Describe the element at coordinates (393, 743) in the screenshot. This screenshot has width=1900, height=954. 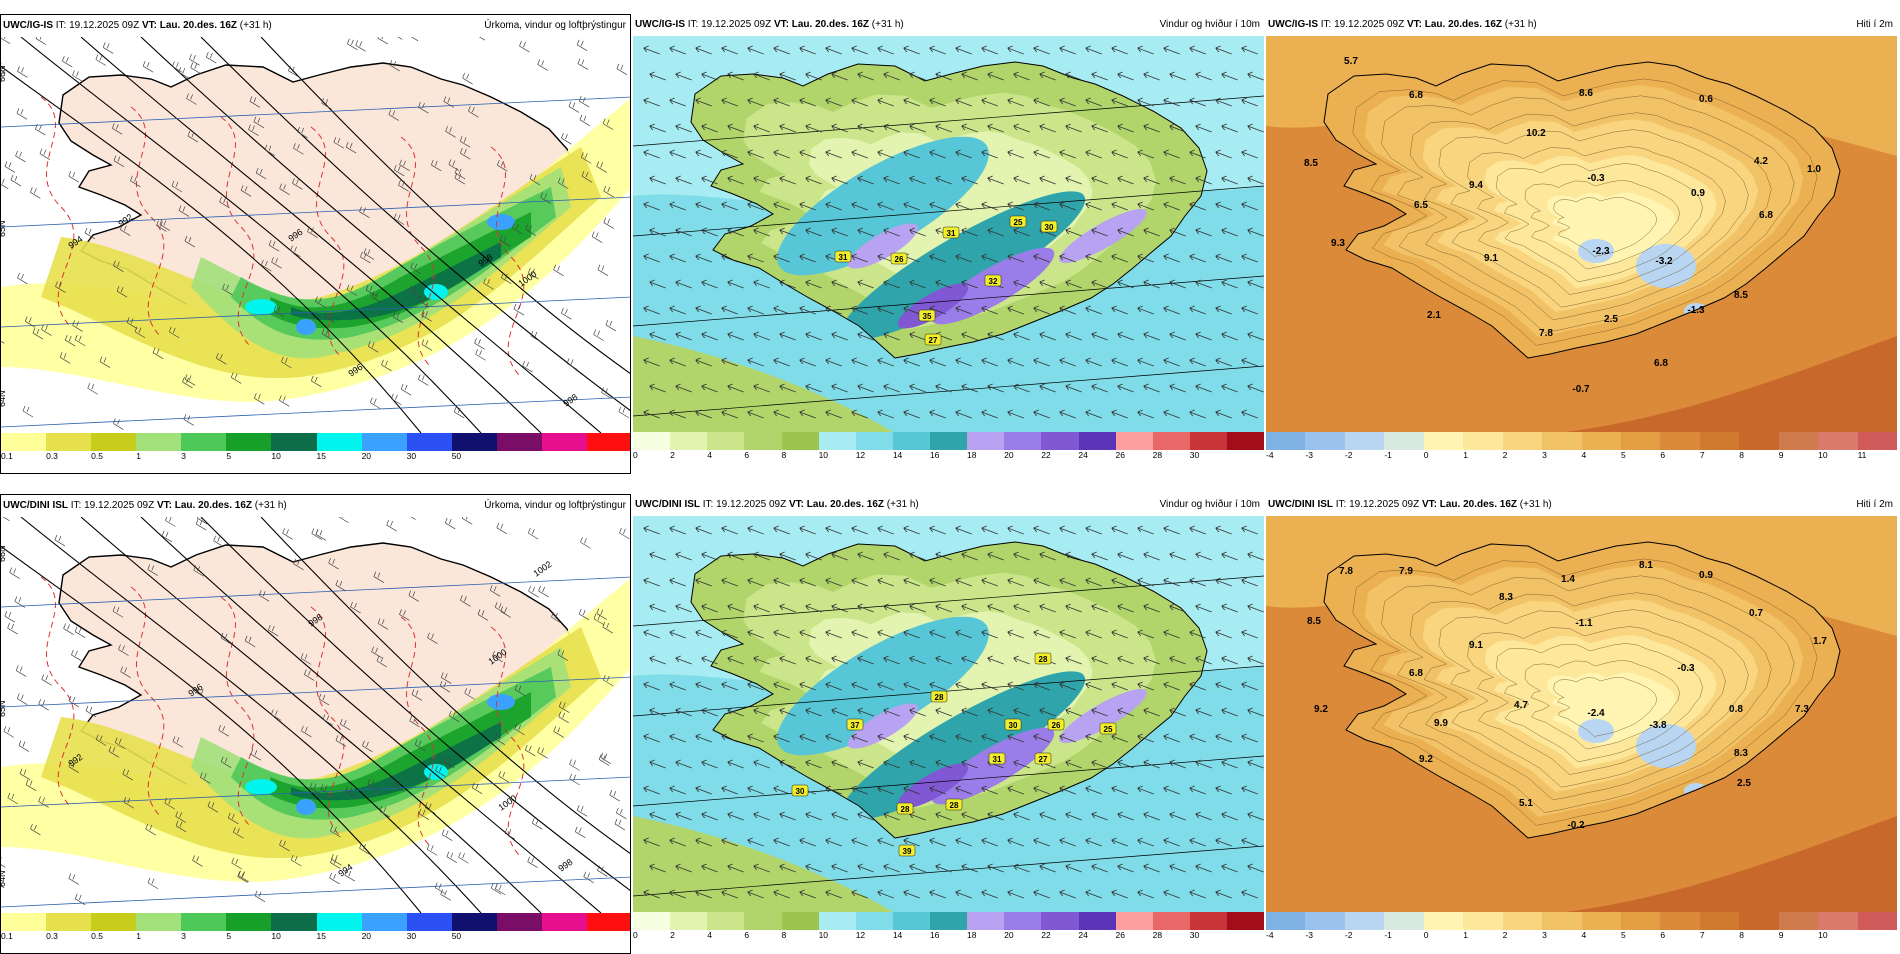
I see `precip-area` at that location.